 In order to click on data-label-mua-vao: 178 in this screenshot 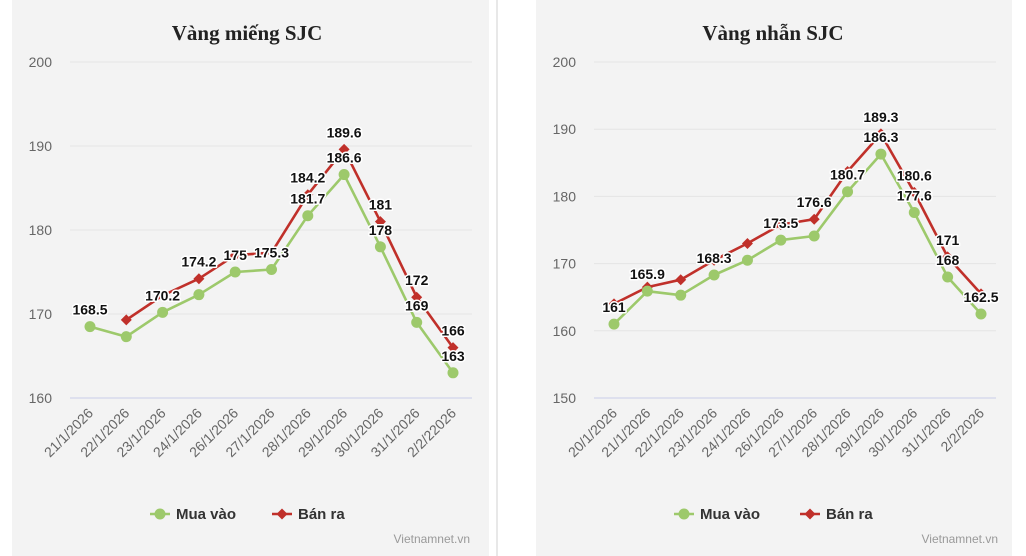, I will do `click(381, 230)`.